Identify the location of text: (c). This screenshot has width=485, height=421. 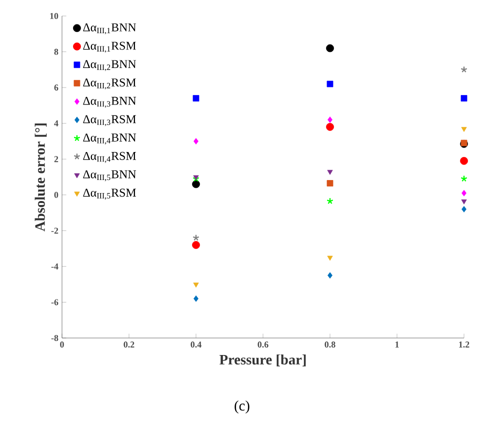
(242, 407).